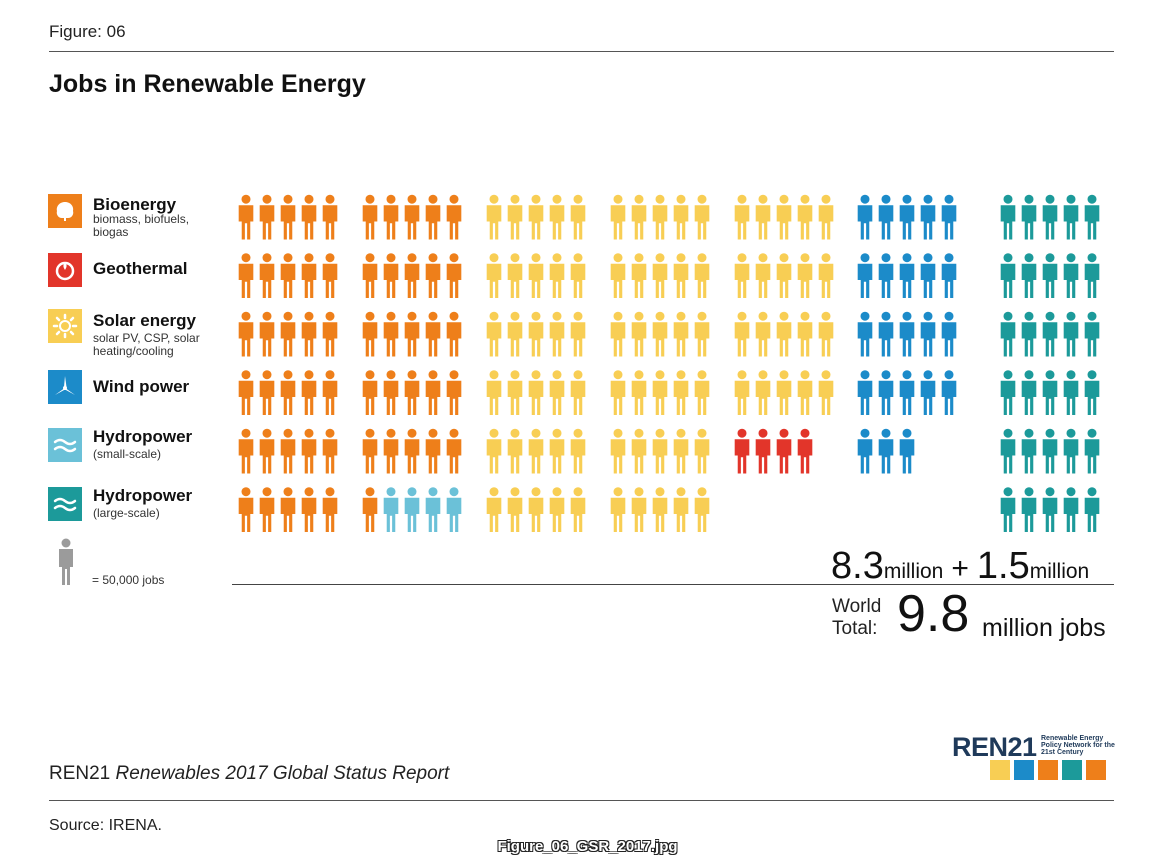  What do you see at coordinates (146, 344) in the screenshot?
I see `legend-desc-solar: solar PV, CSP, solar heating/cooling` at bounding box center [146, 344].